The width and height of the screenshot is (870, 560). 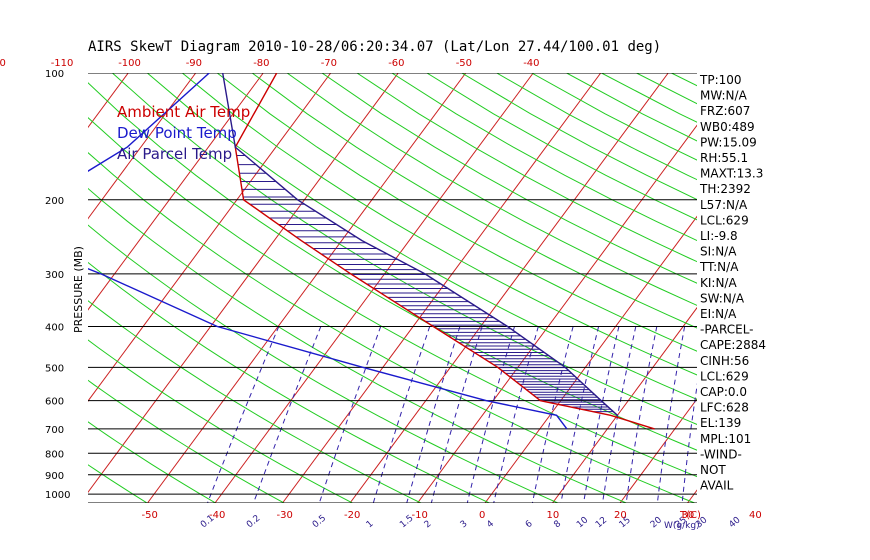 What do you see at coordinates (734, 522) in the screenshot?
I see `mixing-ratio-tick-label: 40` at bounding box center [734, 522].